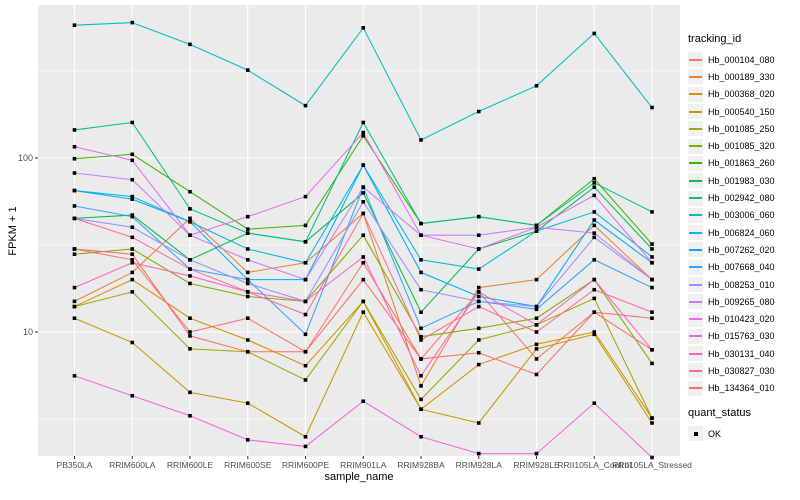 The height and width of the screenshot is (500, 800). I want to click on y-tick-label: 10, so click(28, 332).